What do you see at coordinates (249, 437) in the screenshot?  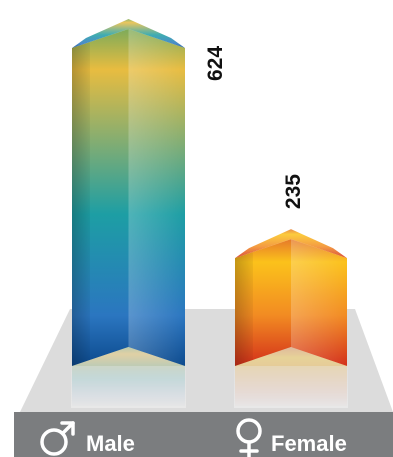 I see `female-symbol-icon` at bounding box center [249, 437].